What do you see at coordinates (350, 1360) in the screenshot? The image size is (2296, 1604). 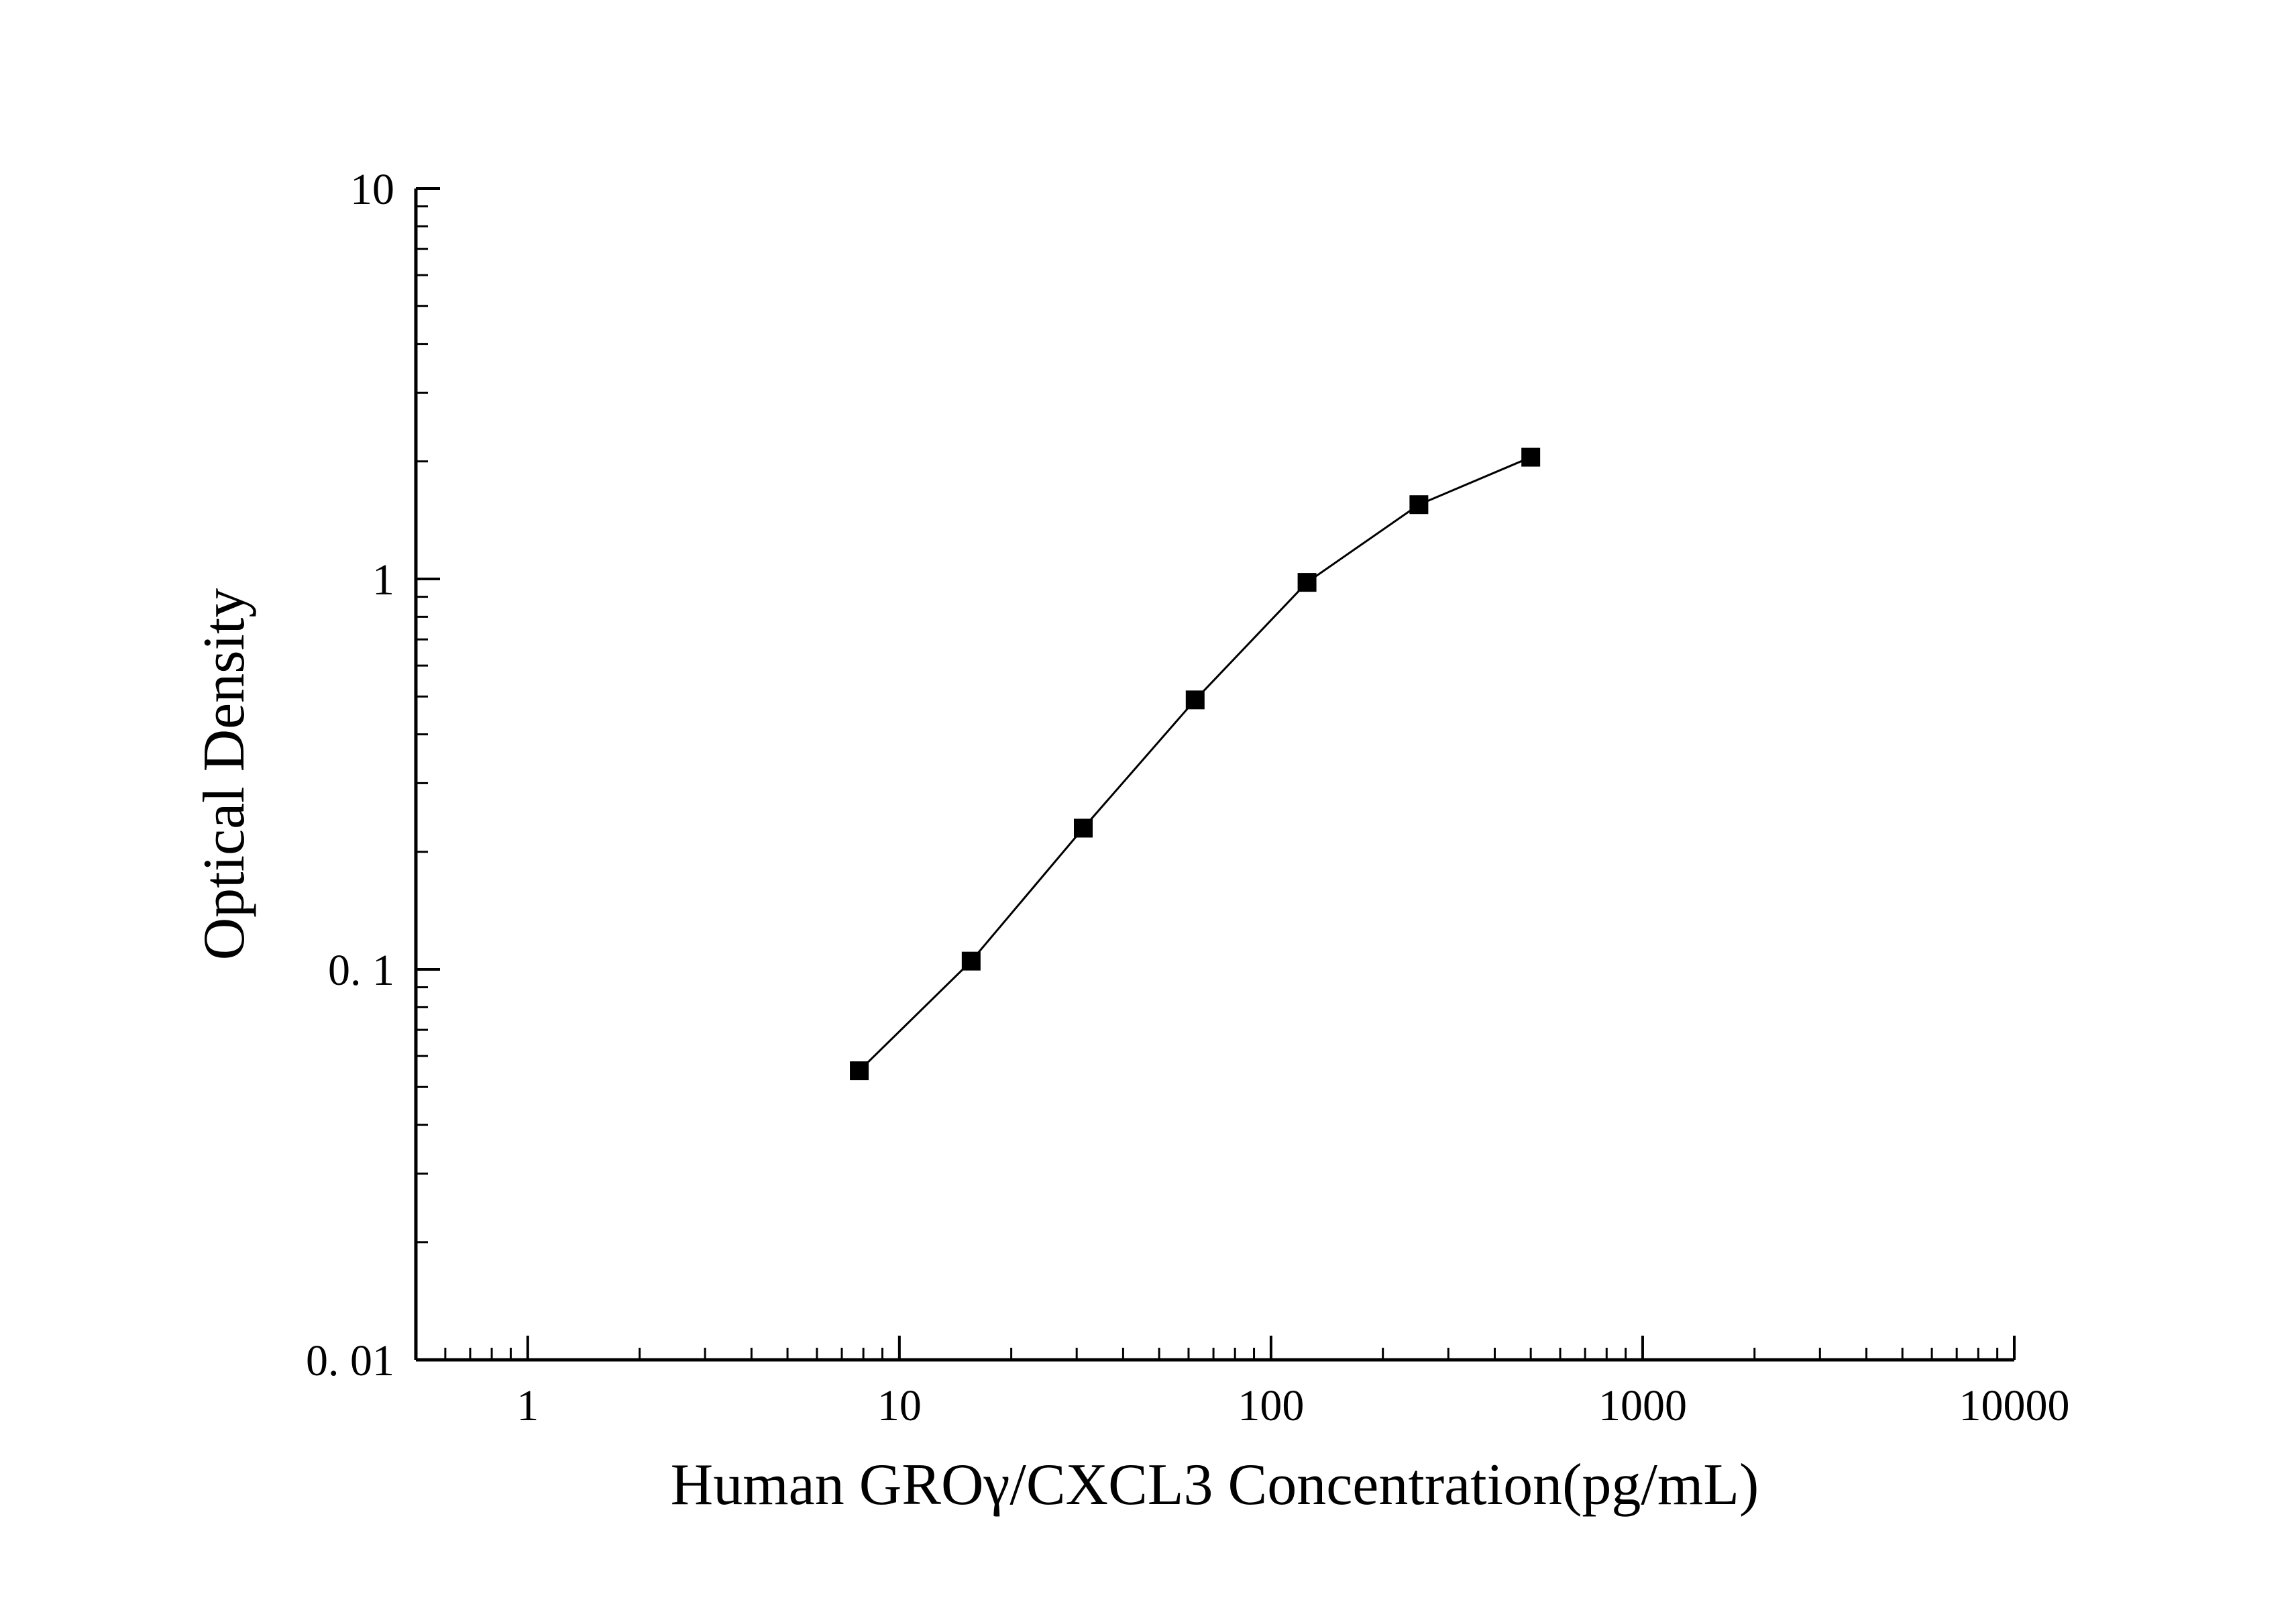 I see `y-tick-label: 0. 01` at bounding box center [350, 1360].